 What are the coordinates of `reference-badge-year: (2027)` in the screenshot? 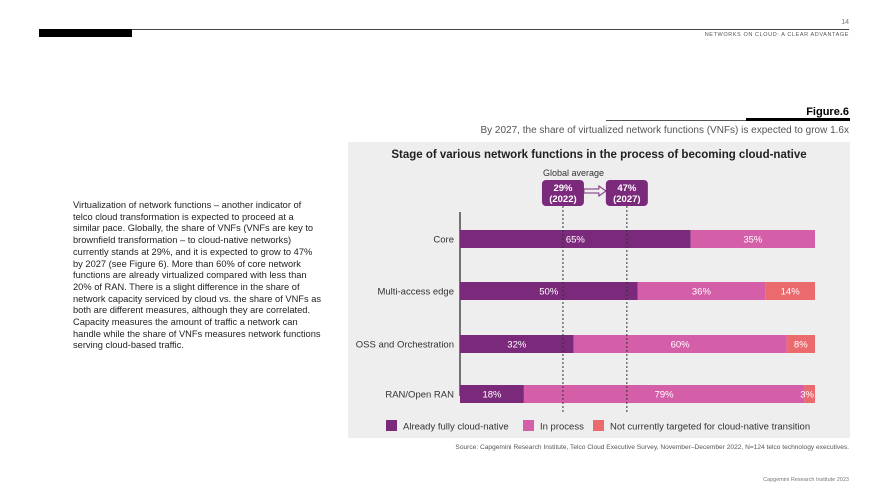 It's located at (626, 199).